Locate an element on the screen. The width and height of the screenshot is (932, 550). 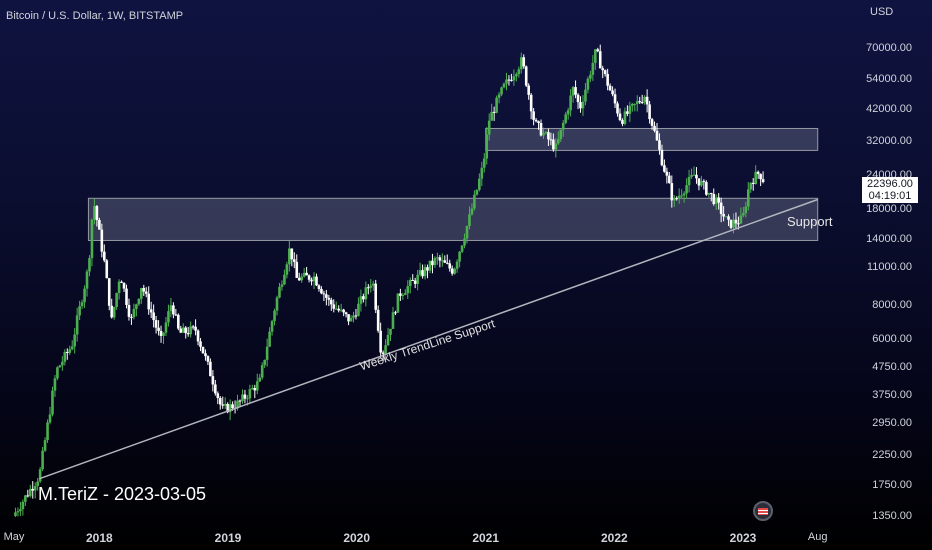
price-tick-label: 8000.00 is located at coordinates (892, 305).